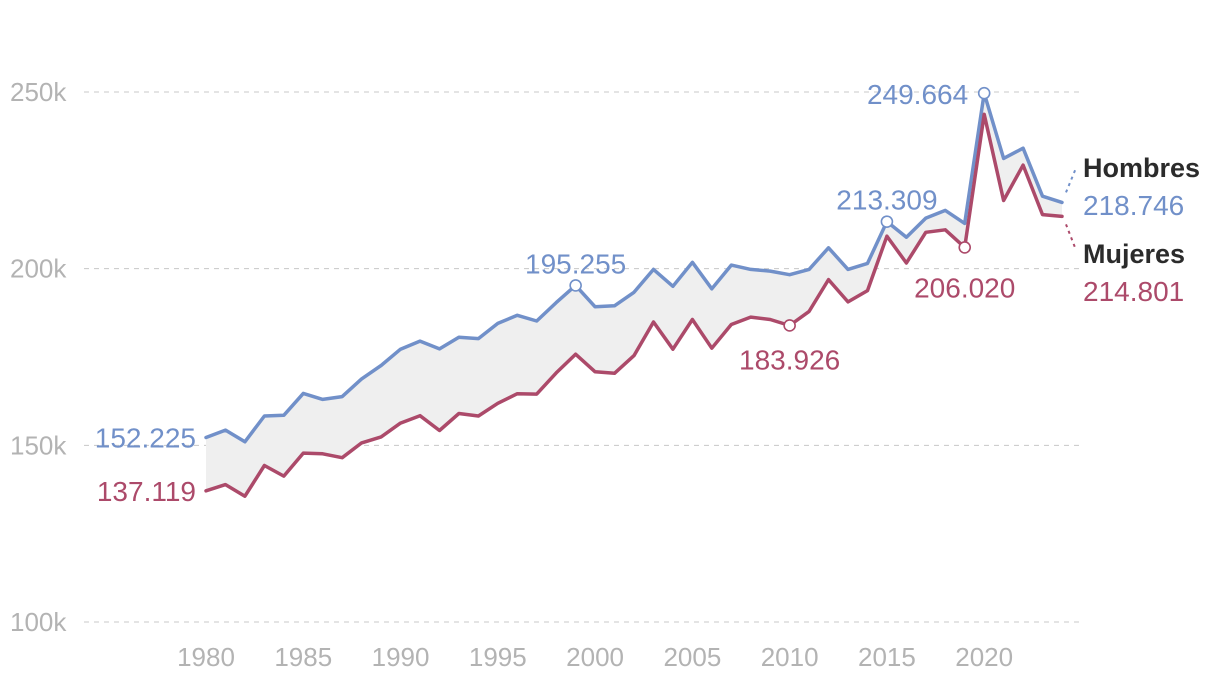 The height and width of the screenshot is (688, 1220). I want to click on x-tick-label: 2010, so click(790, 657).